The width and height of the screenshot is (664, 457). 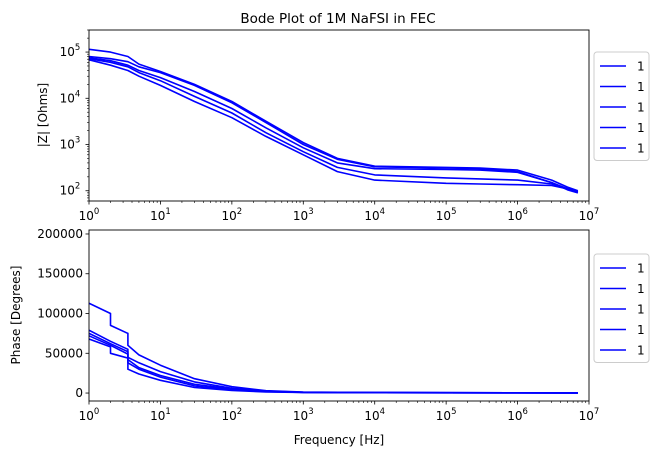 I want to click on y-tick-label: 150000, so click(x=60, y=274).